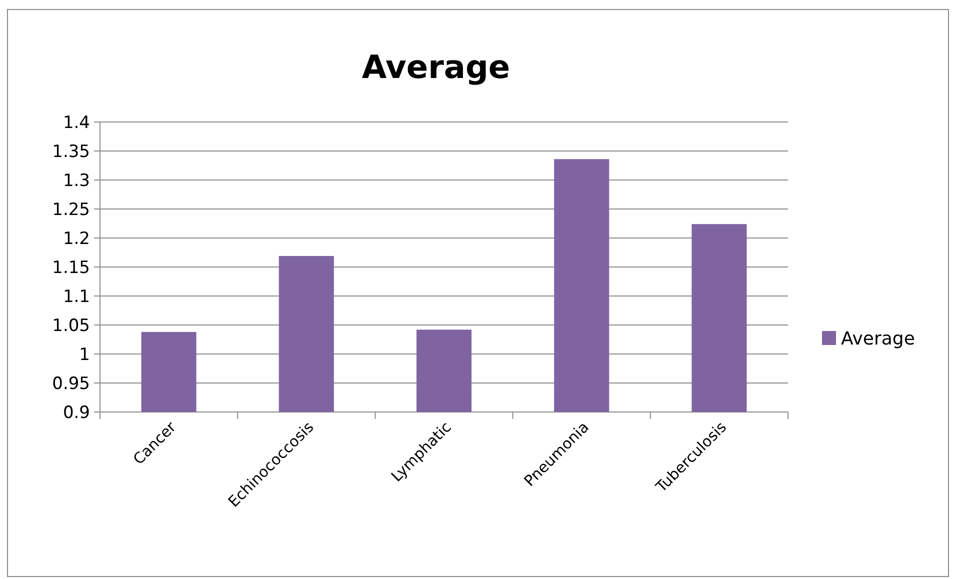 The image size is (956, 579). Describe the element at coordinates (76, 238) in the screenshot. I see `y-tick-label: 1.2` at that location.